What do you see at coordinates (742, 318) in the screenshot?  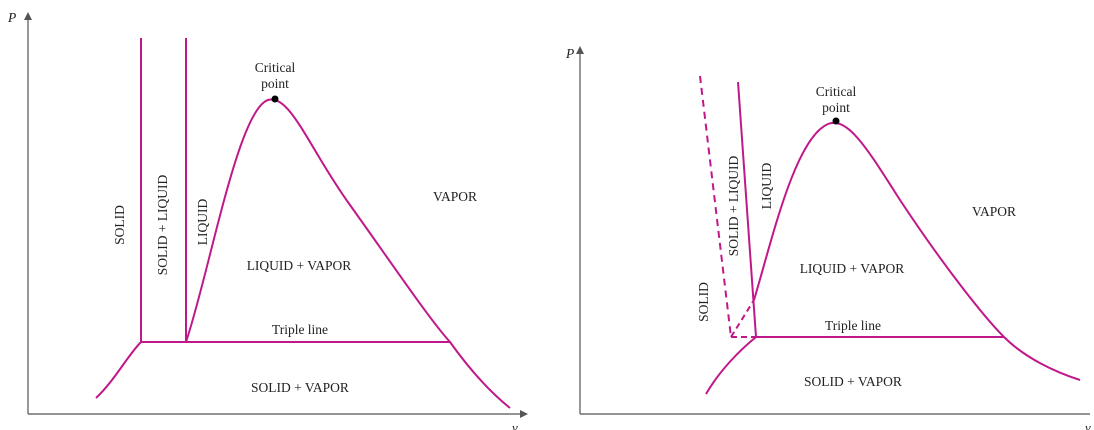 I see `right-dome-extension-dashed-line` at bounding box center [742, 318].